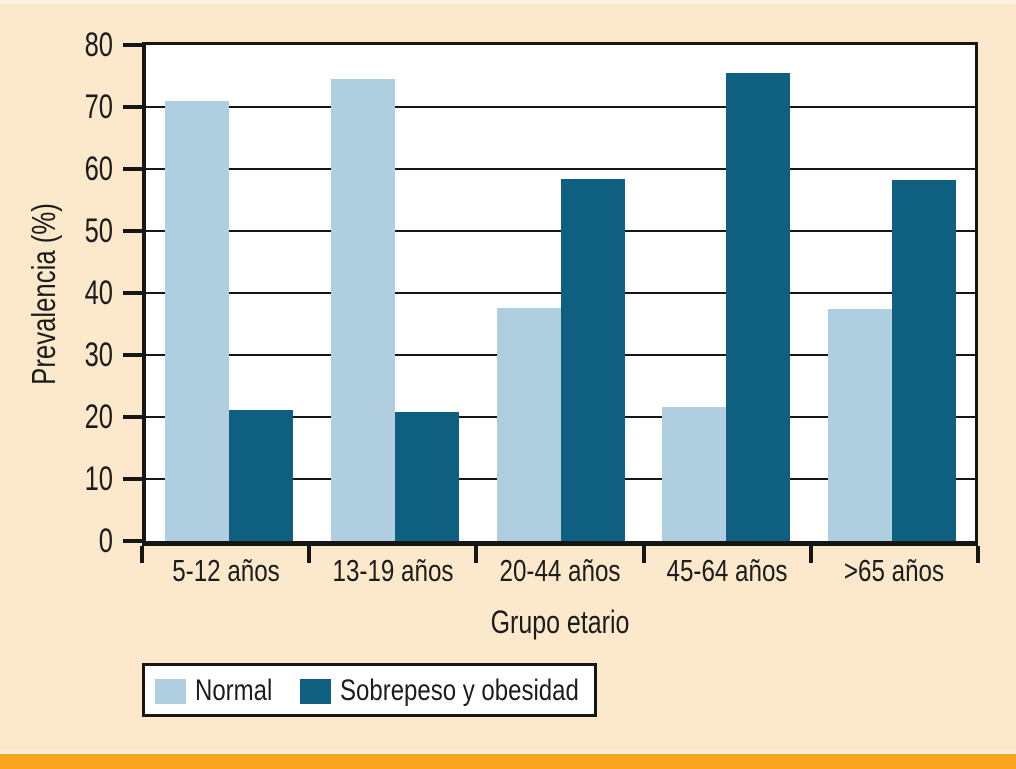 This screenshot has height=769, width=1016. Describe the element at coordinates (98, 479) in the screenshot. I see `y-tick-label-10: 10` at that location.